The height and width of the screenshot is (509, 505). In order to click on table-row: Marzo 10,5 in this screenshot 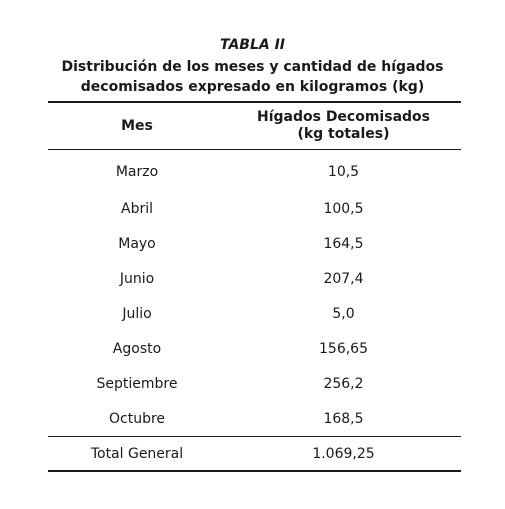, I will do `click(254, 171)`.